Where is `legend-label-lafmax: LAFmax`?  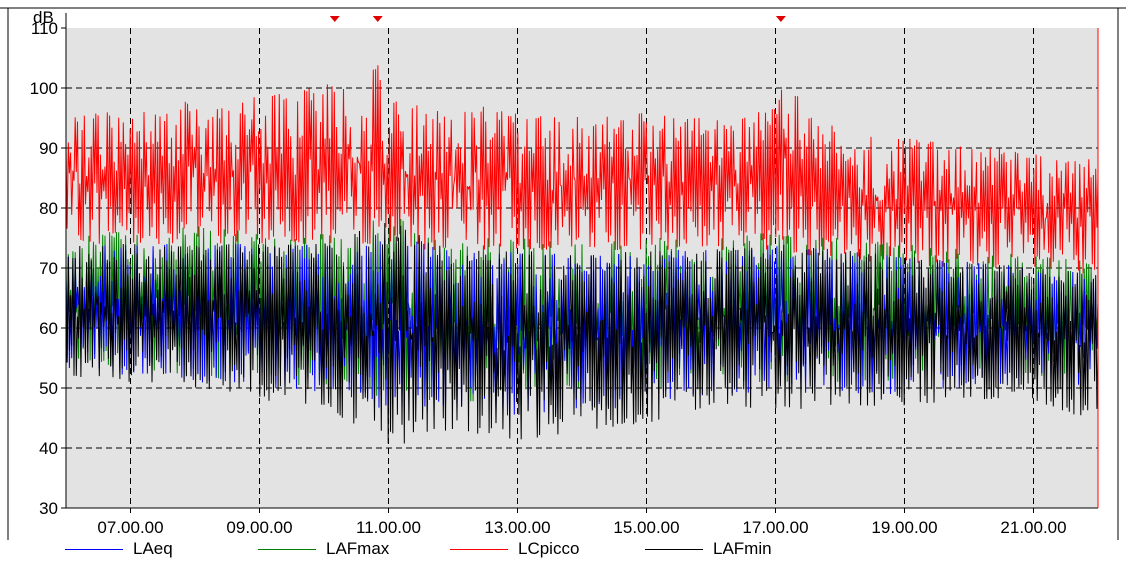
legend-label-lafmax: LAFmax is located at coordinates (358, 548).